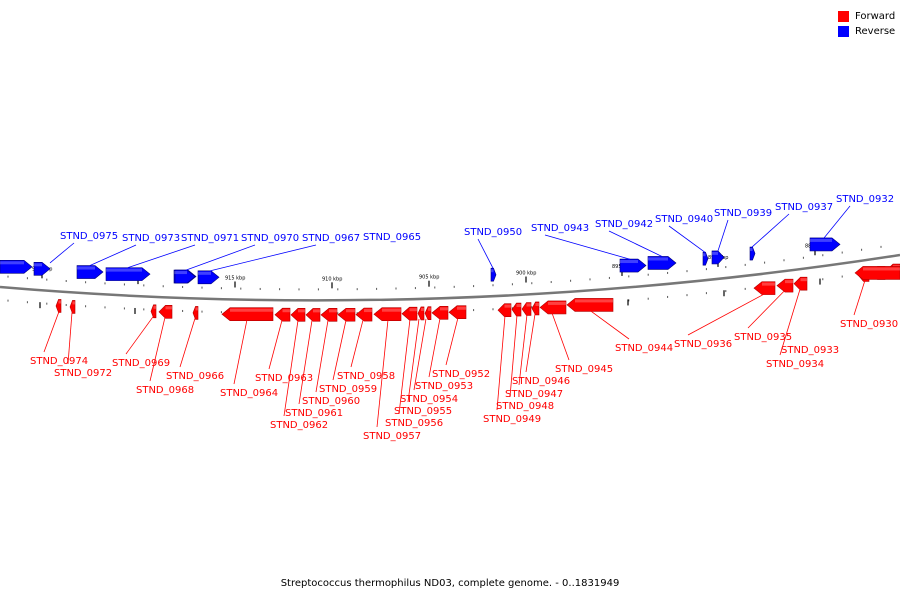 Image resolution: width=900 pixels, height=600 pixels. What do you see at coordinates (866, 31) in the screenshot?
I see `legend-item-reverse: Reverse` at bounding box center [866, 31].